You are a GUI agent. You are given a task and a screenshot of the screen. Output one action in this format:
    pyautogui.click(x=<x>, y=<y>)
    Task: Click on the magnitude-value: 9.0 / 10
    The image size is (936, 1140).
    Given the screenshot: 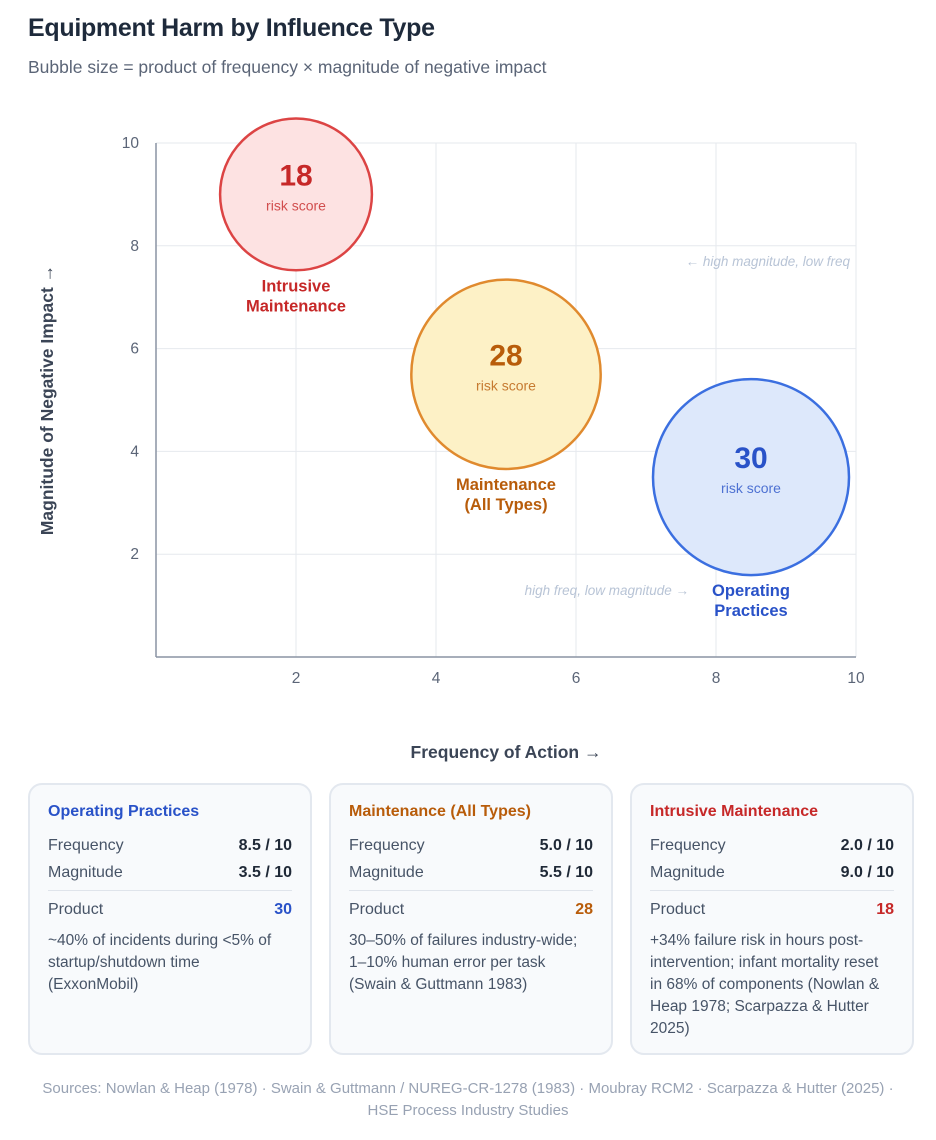 What is the action you would take?
    pyautogui.click(x=867, y=872)
    